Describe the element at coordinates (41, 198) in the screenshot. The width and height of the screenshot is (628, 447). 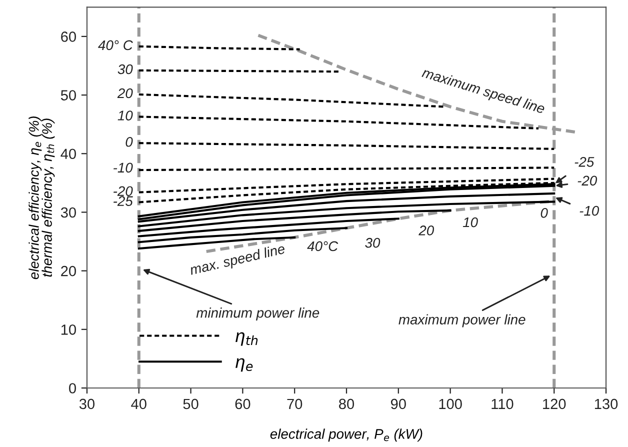
I see `text: electrical efficiency, η$_{e}$ (%) thermal efficiency, η$_{th}$ (%)` at that location.